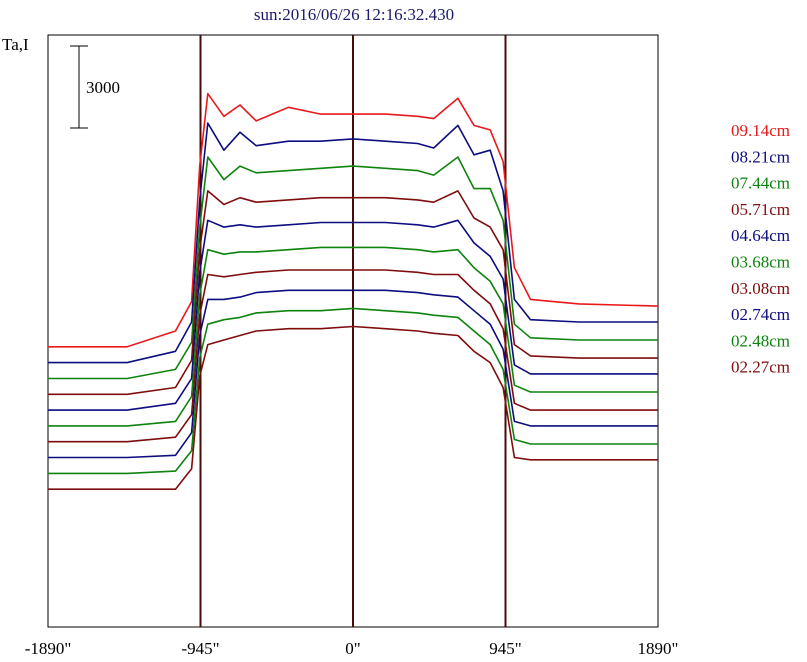  I want to click on x-tick-label: 945", so click(505, 648).